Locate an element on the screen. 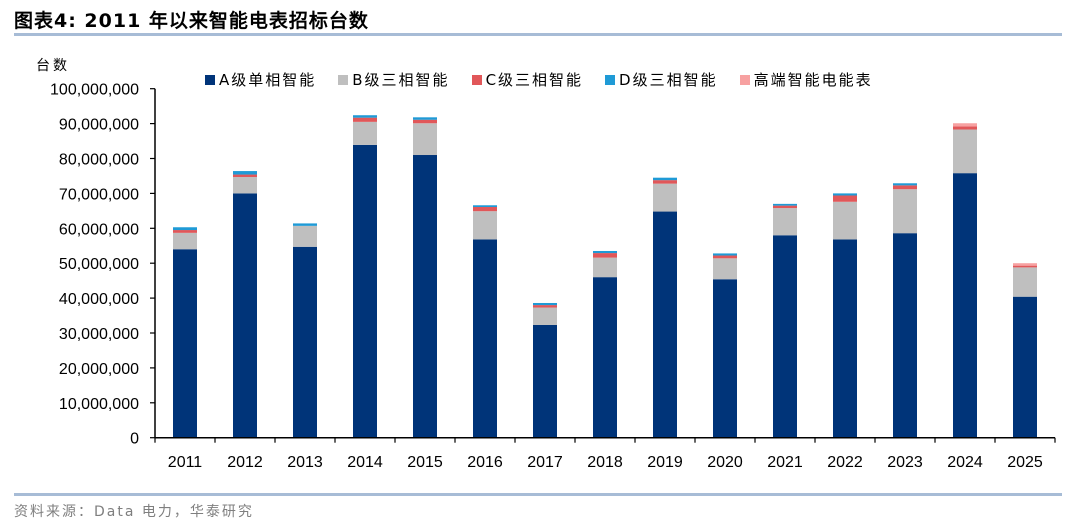 Image resolution: width=1080 pixels, height=527 pixels. legend-swatch-c is located at coordinates (476, 79).